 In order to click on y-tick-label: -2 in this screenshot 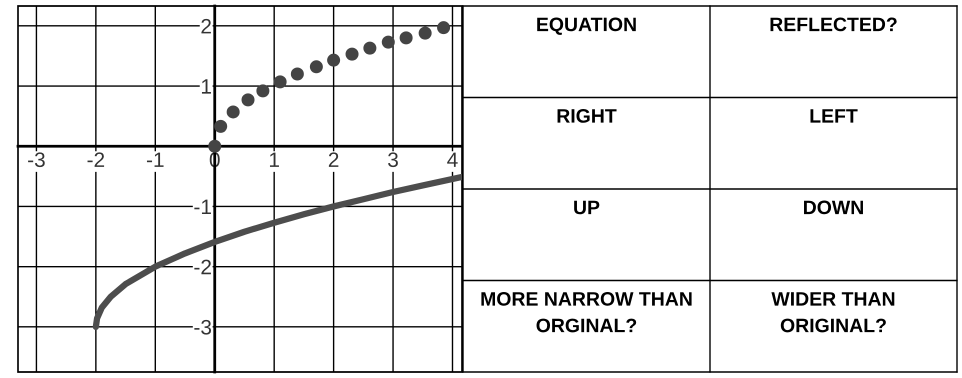, I will do `click(202, 267)`.